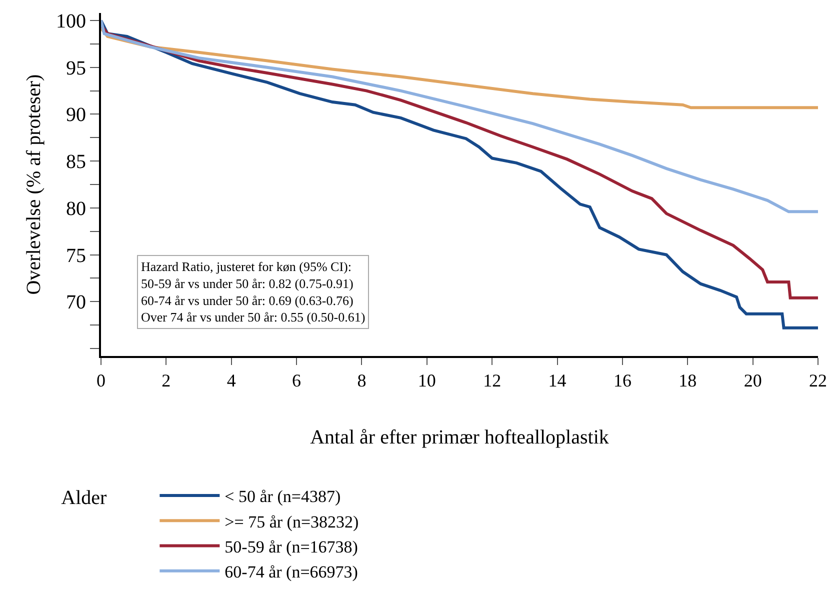 The width and height of the screenshot is (832, 589). Describe the element at coordinates (253, 292) in the screenshot. I see `annotation: Hazard Ratio, justeret for køn (95% CI): 50-59 år vs under 50 år: 0.82 (0.75-0.91) 60-74 år vs under 50 år: 0.69 (0.63-0.76) Over 74 år vs under 50 år: 0.55 (0.50-0.61)` at that location.